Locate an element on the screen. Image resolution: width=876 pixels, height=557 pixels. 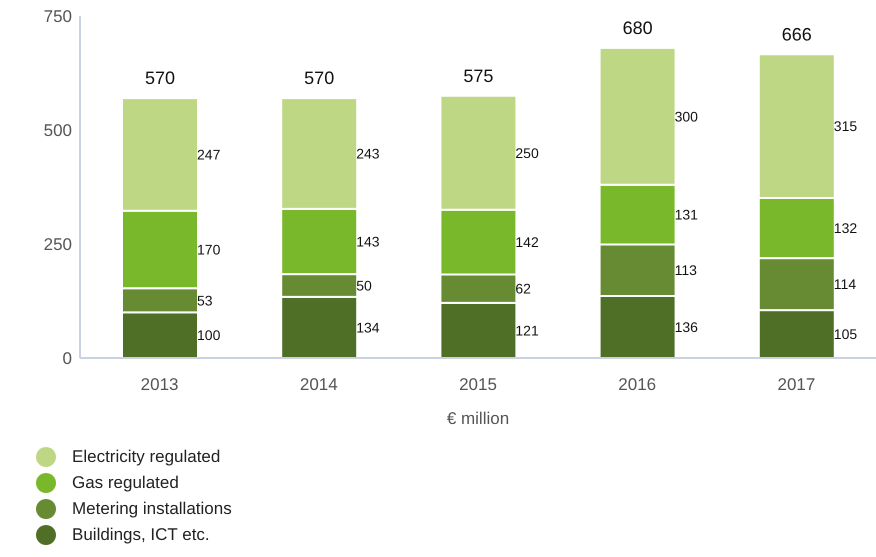
data-label: 121 is located at coordinates (527, 330).